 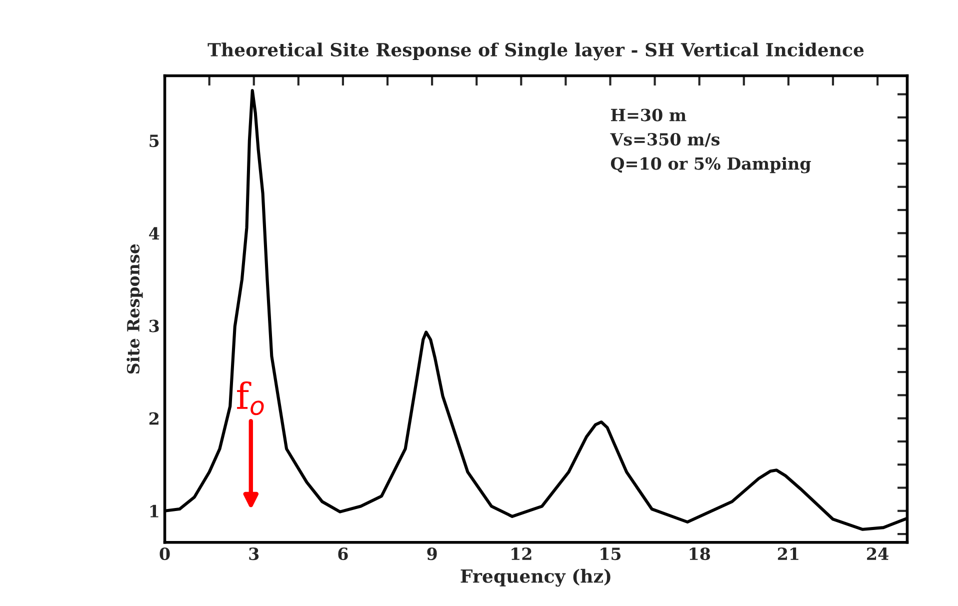 What do you see at coordinates (648, 115) in the screenshot?
I see `annotation: H=30 m` at bounding box center [648, 115].